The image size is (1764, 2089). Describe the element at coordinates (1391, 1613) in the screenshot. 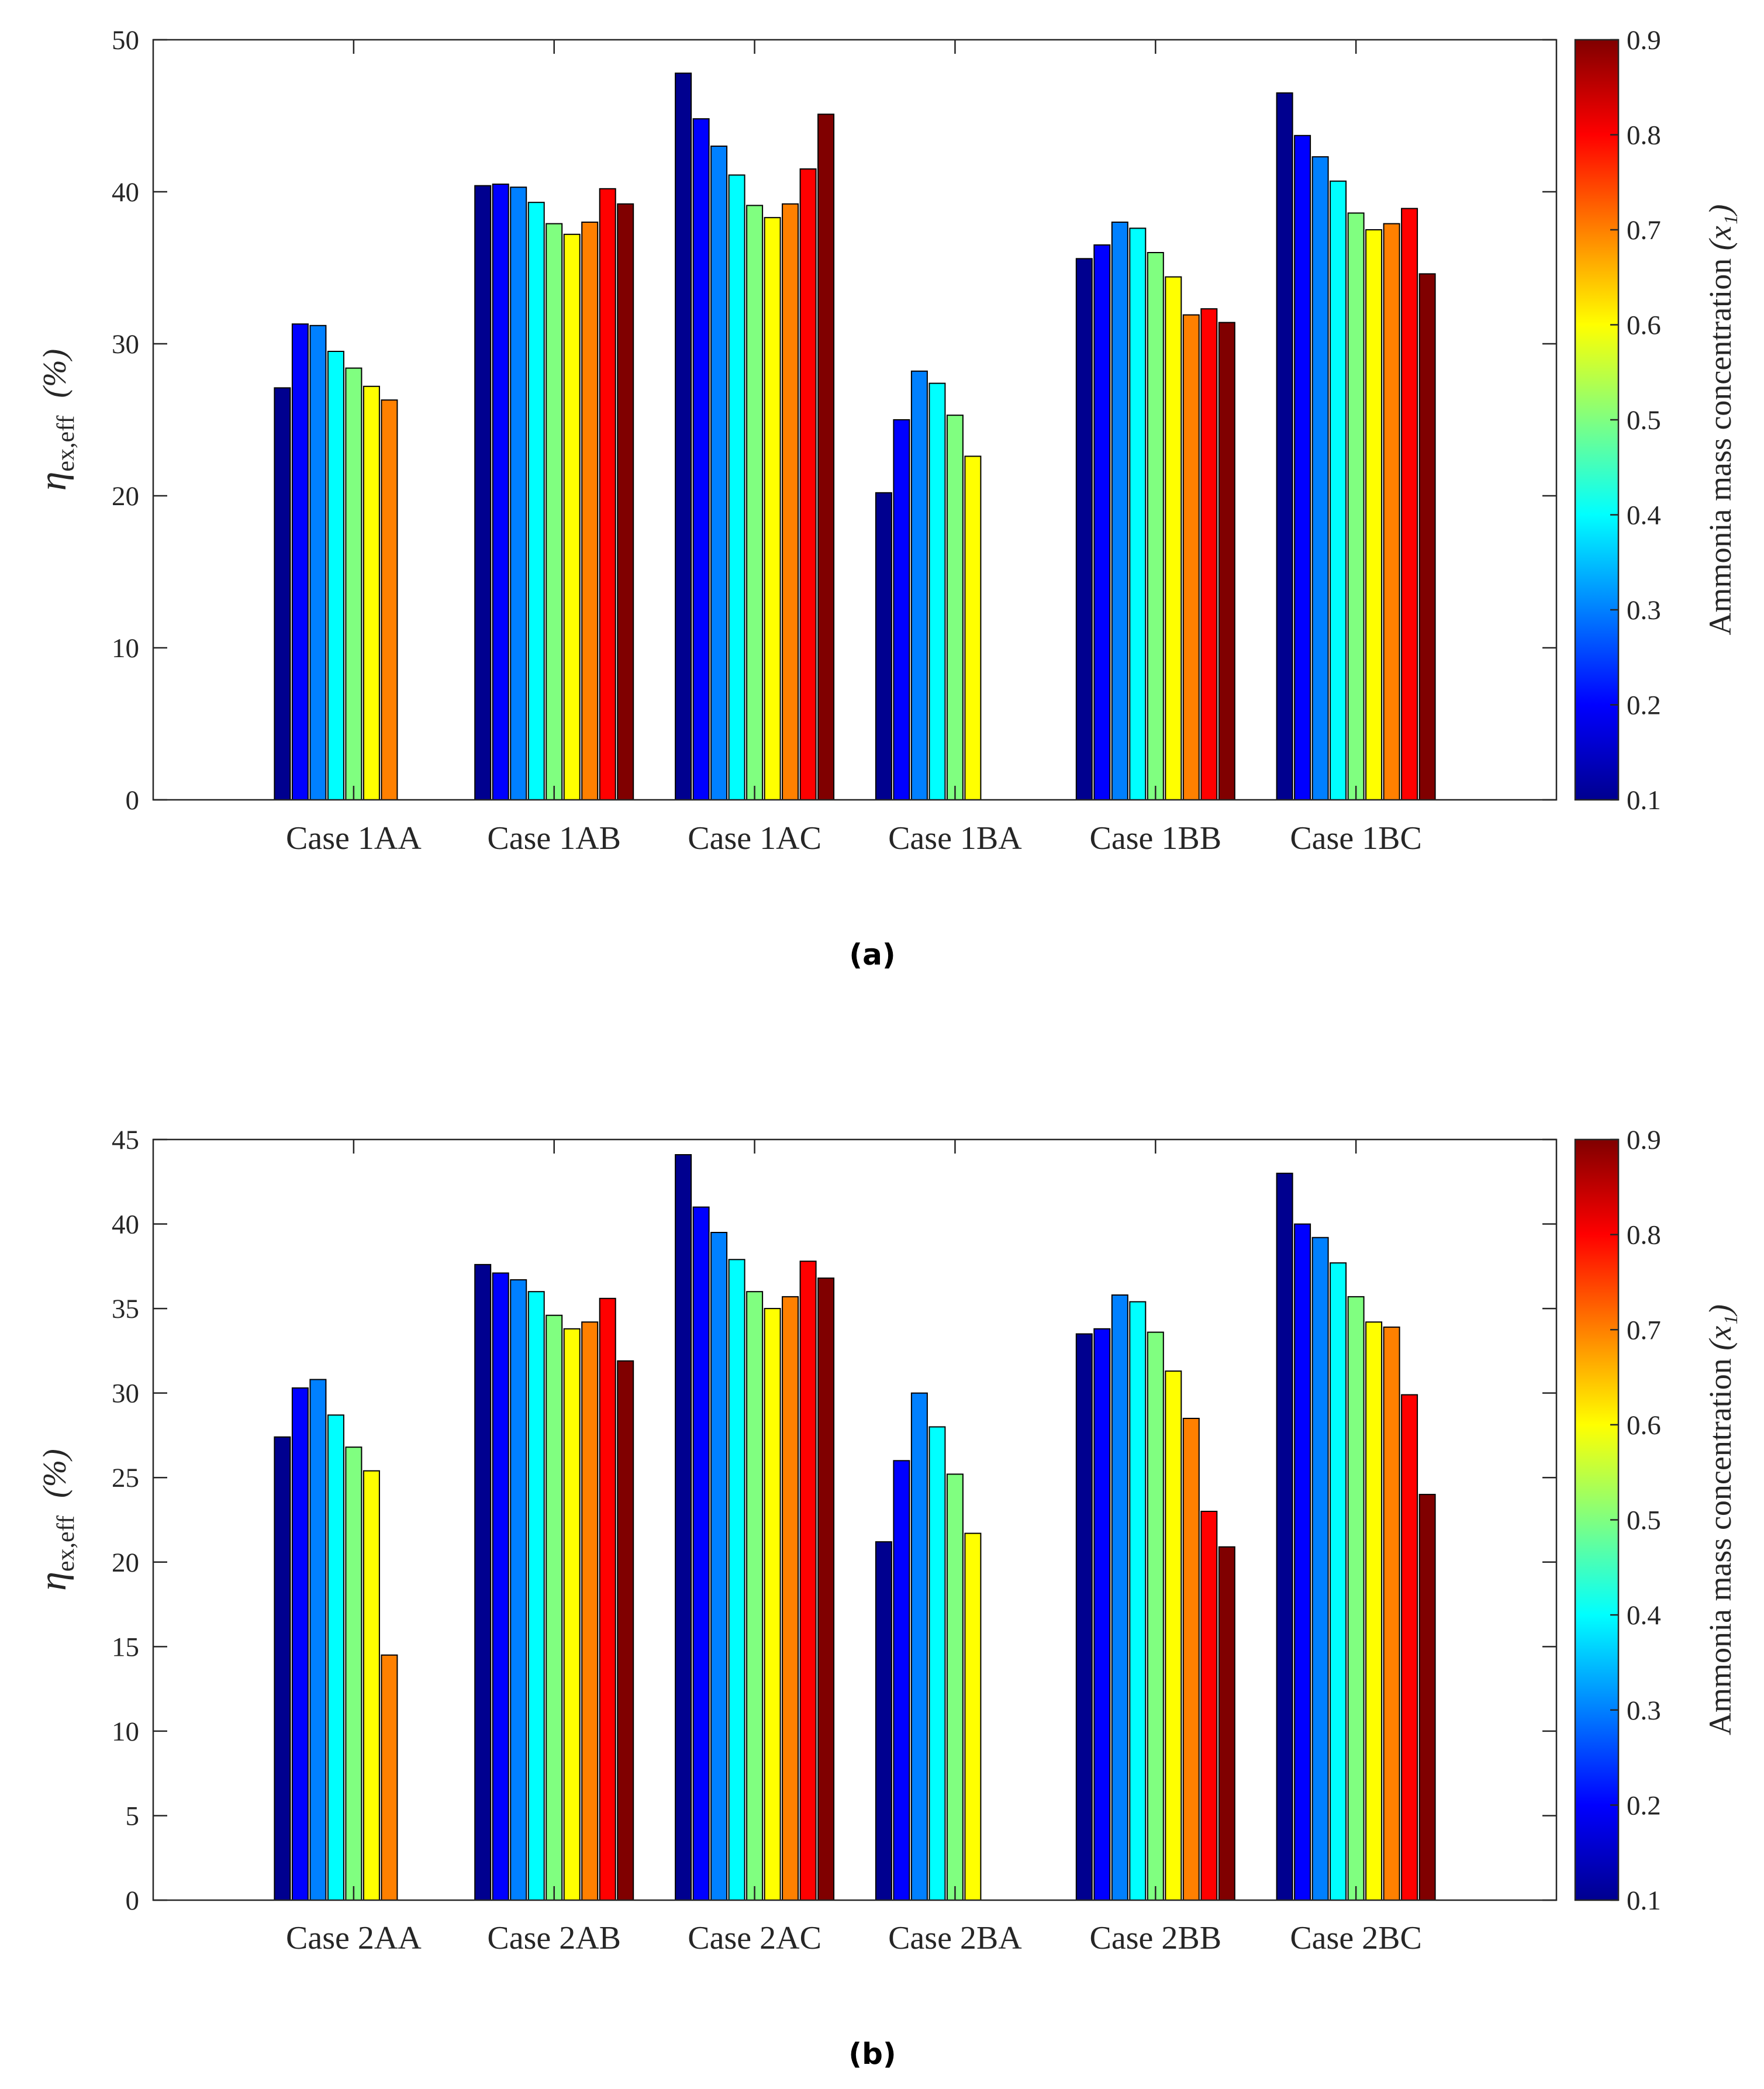

I see `bar-case-2bc-s7` at that location.